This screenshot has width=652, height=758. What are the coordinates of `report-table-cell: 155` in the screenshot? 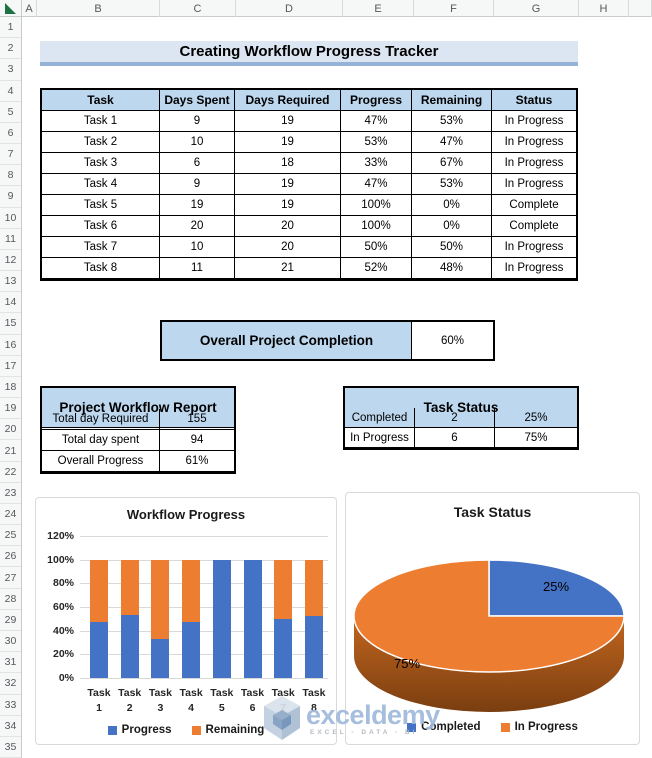 It's located at (197, 419).